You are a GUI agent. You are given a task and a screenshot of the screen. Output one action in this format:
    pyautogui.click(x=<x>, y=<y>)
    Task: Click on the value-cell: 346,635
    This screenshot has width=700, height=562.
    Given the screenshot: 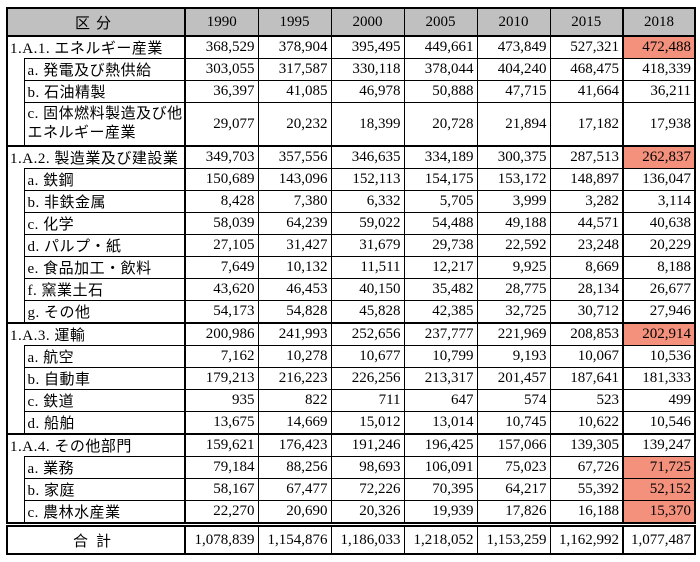 What is the action you would take?
    pyautogui.click(x=367, y=157)
    